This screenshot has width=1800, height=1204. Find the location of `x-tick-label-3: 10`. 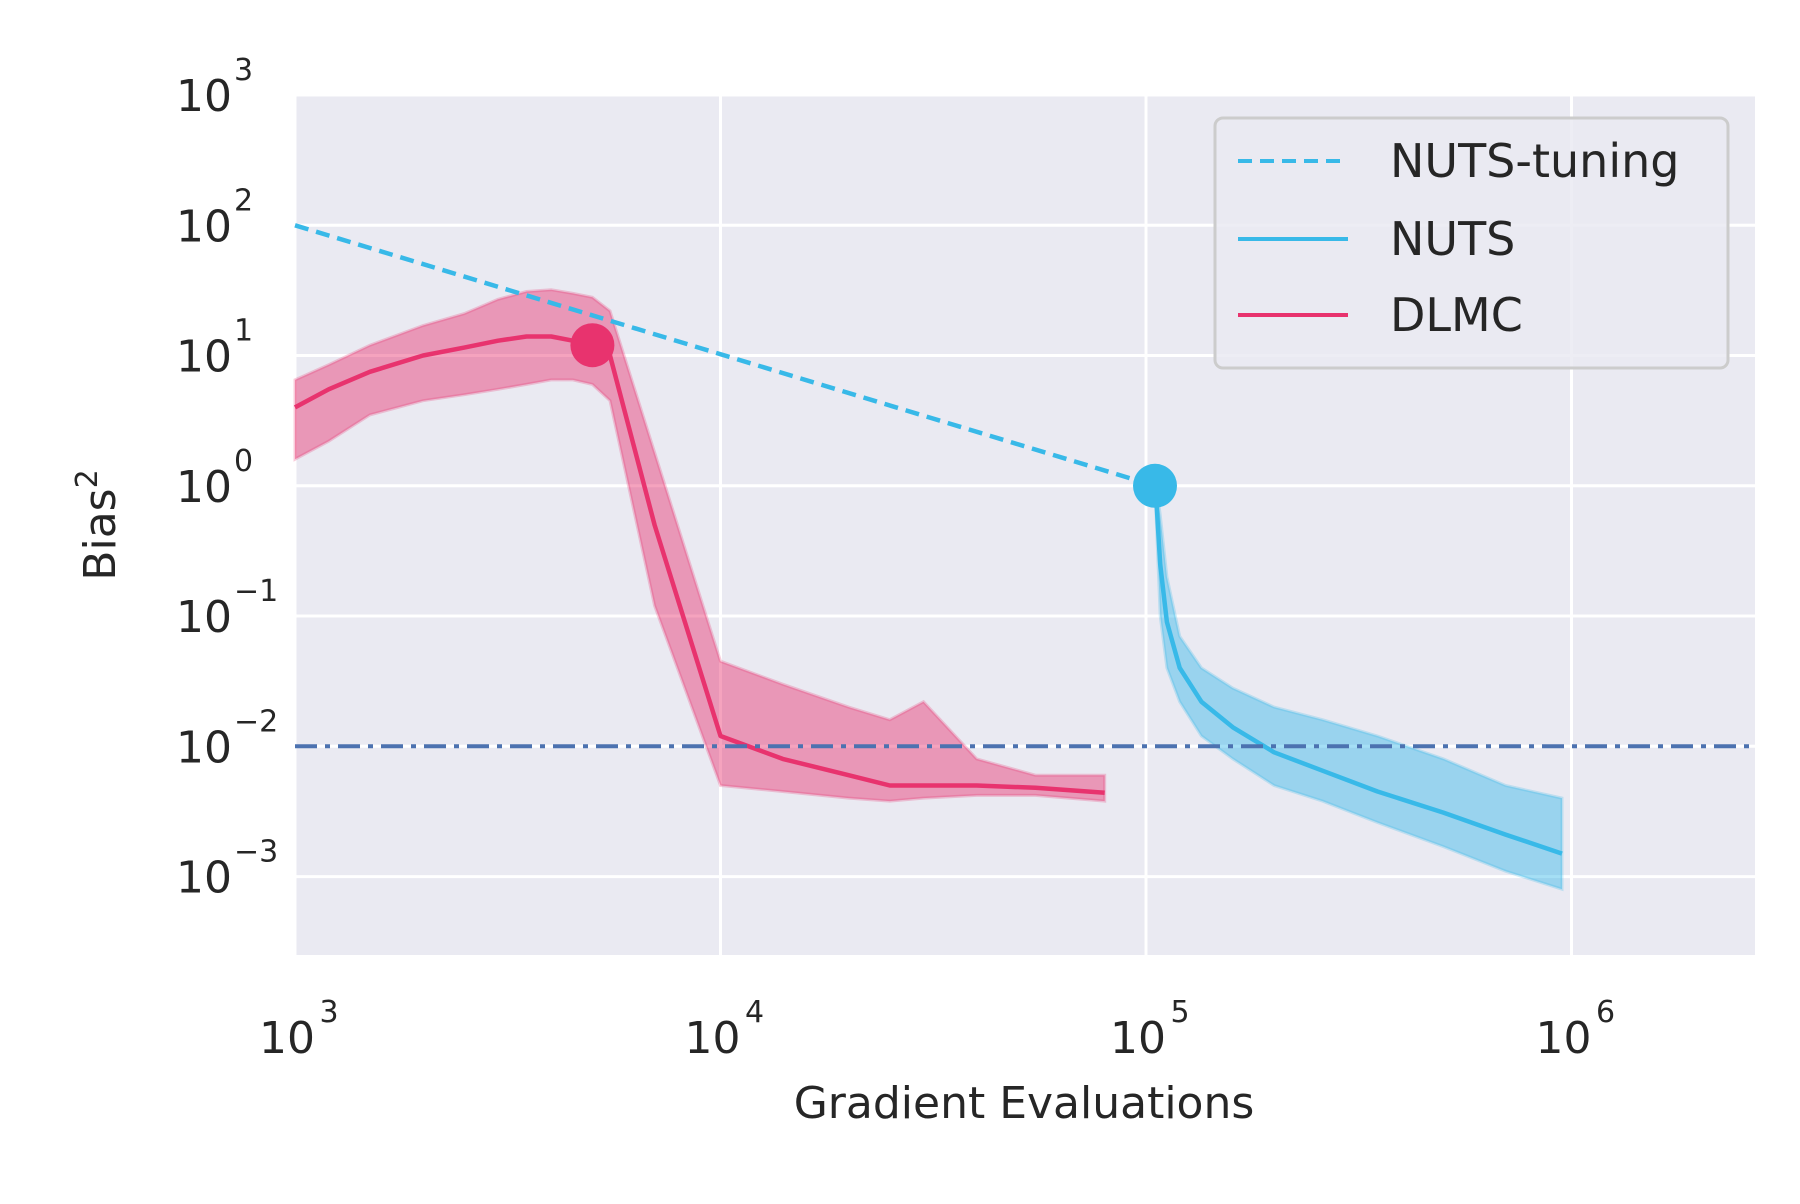

x-tick-label-3: 10 is located at coordinates (287, 1038).